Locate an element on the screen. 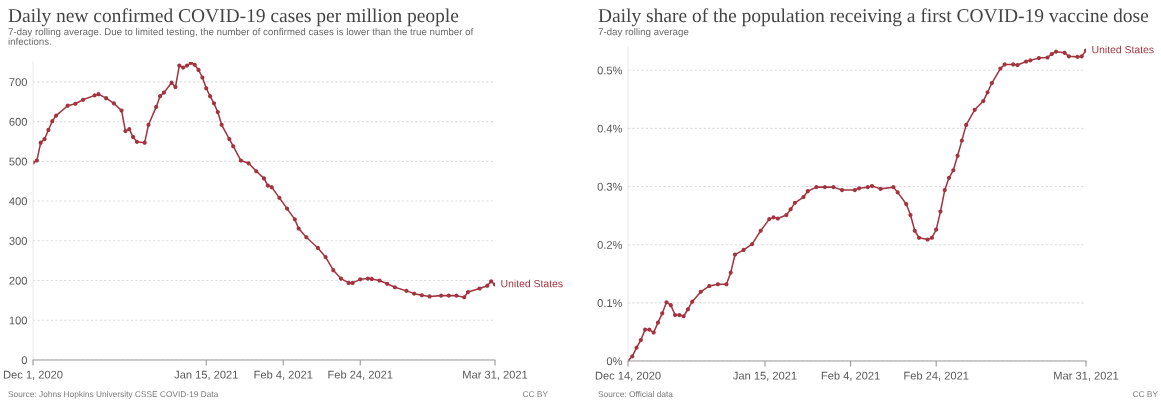 This screenshot has width=1161, height=402. y-tick-label: 0 is located at coordinates (24, 360).